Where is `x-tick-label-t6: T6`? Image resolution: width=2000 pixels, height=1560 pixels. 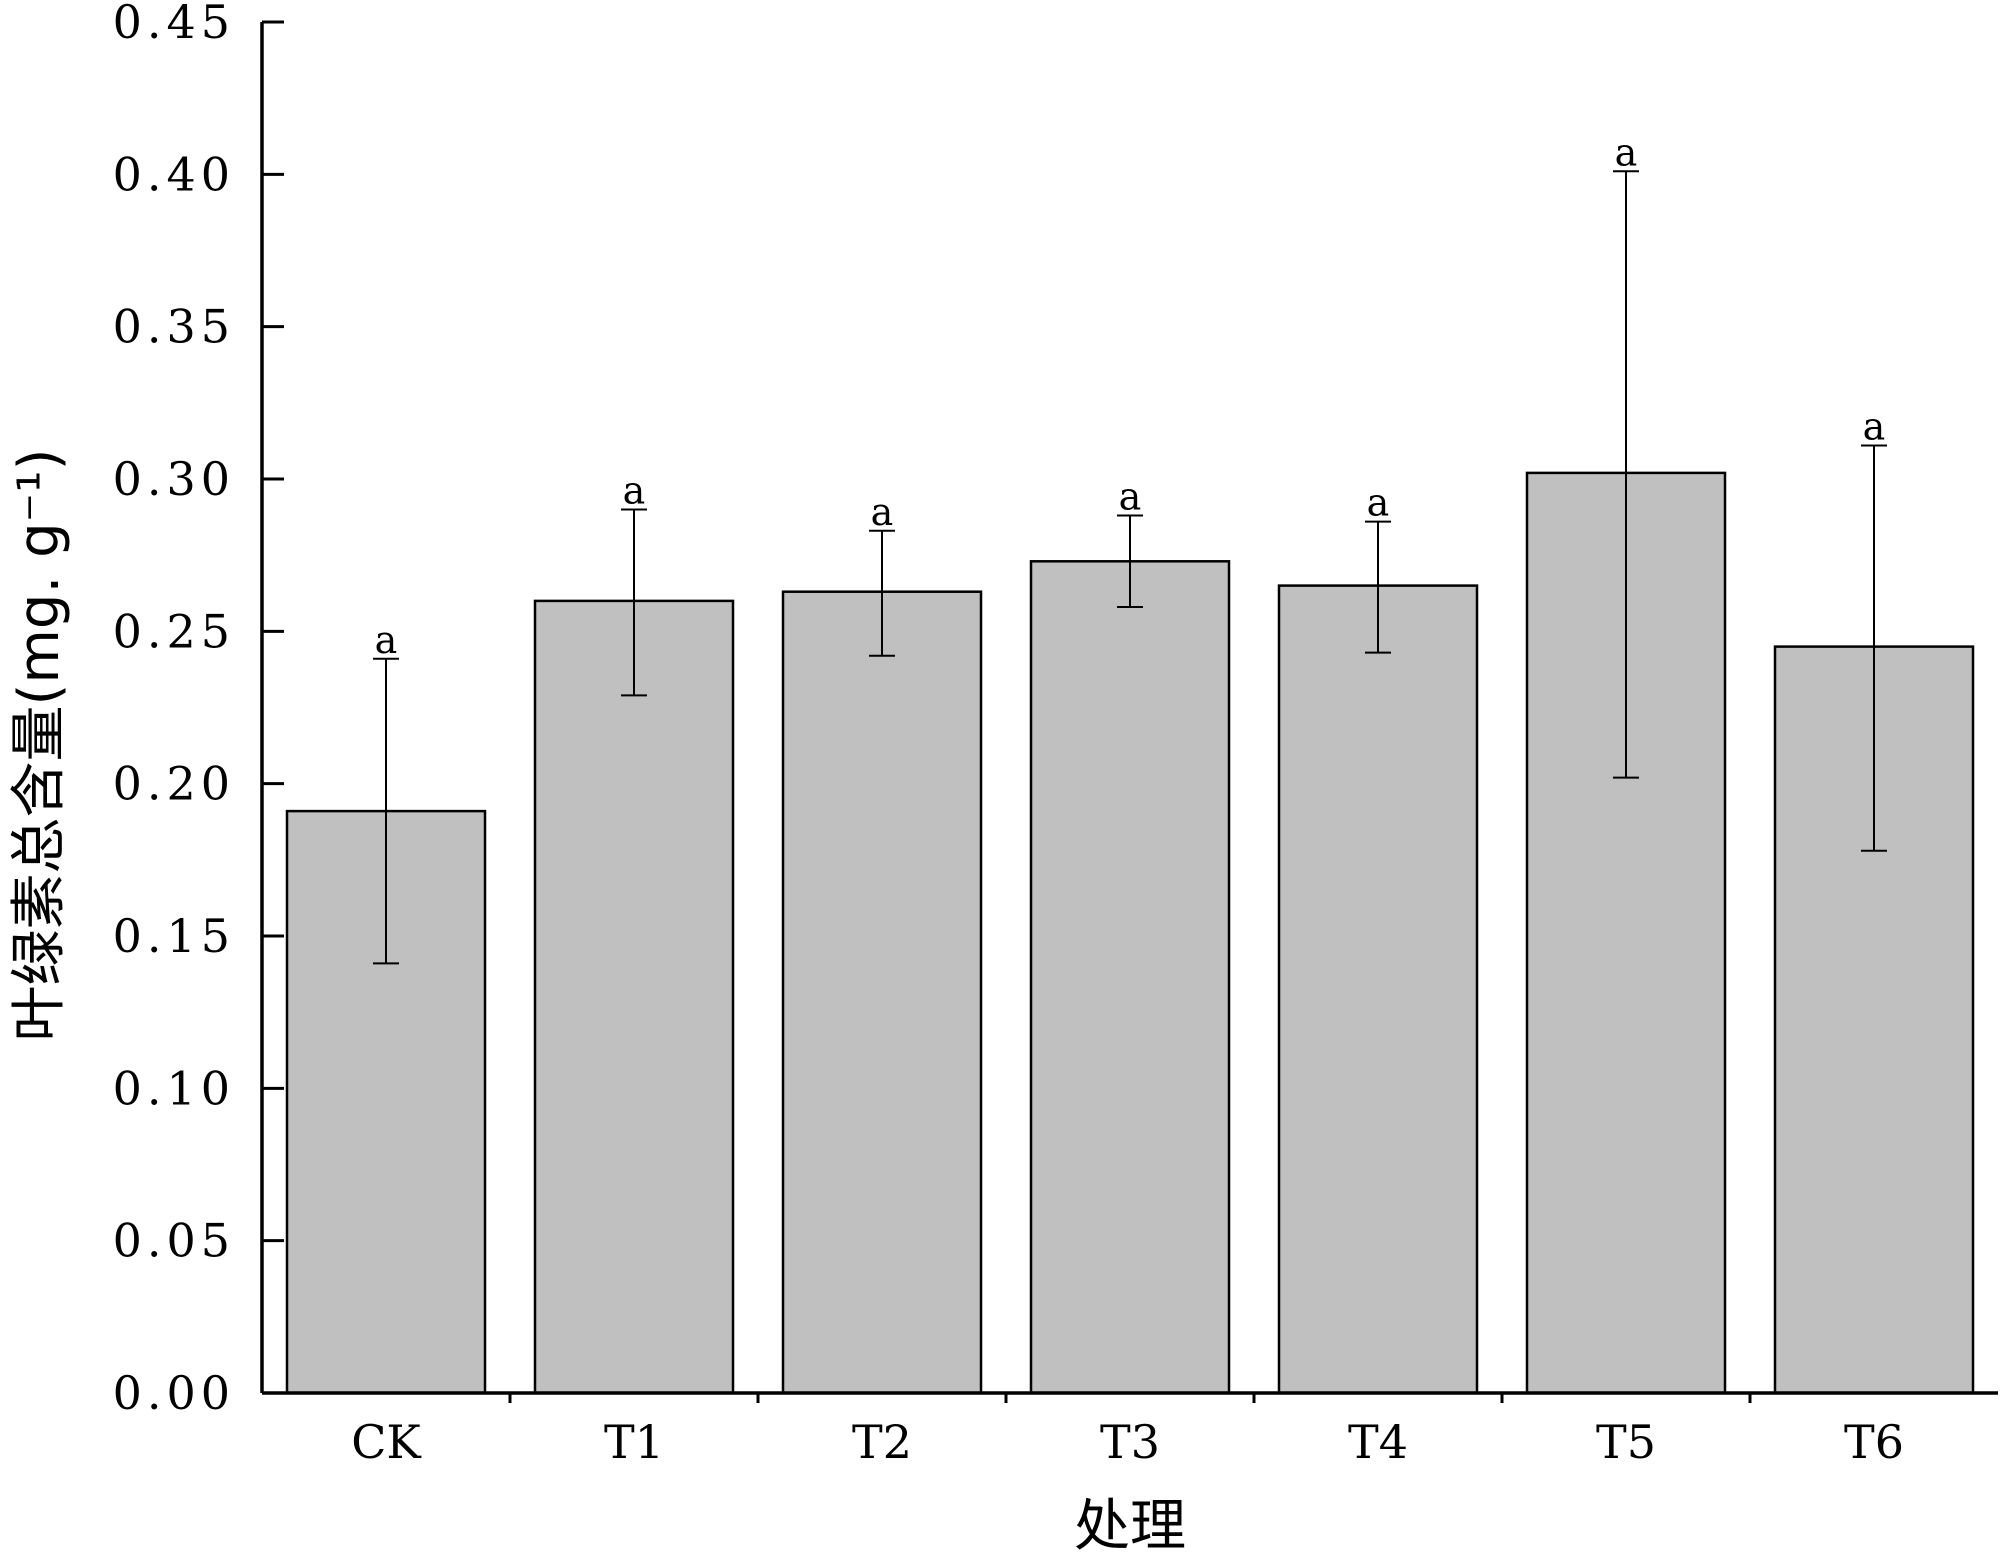
x-tick-label-t6: T6 is located at coordinates (1874, 1442).